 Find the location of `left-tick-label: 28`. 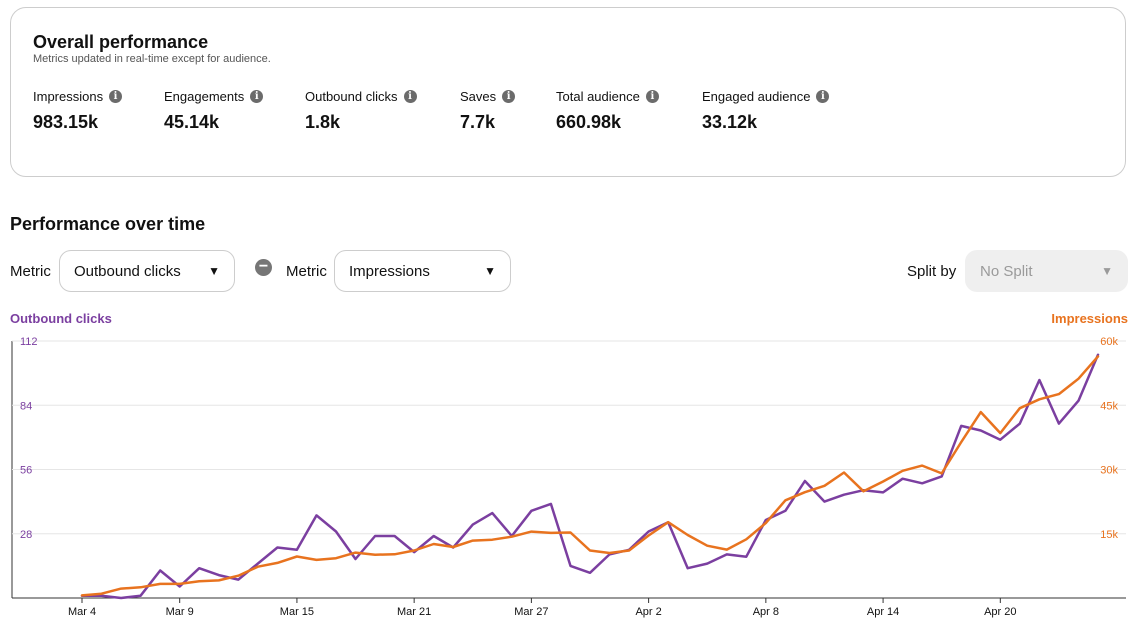

left-tick-label: 28 is located at coordinates (26, 535).